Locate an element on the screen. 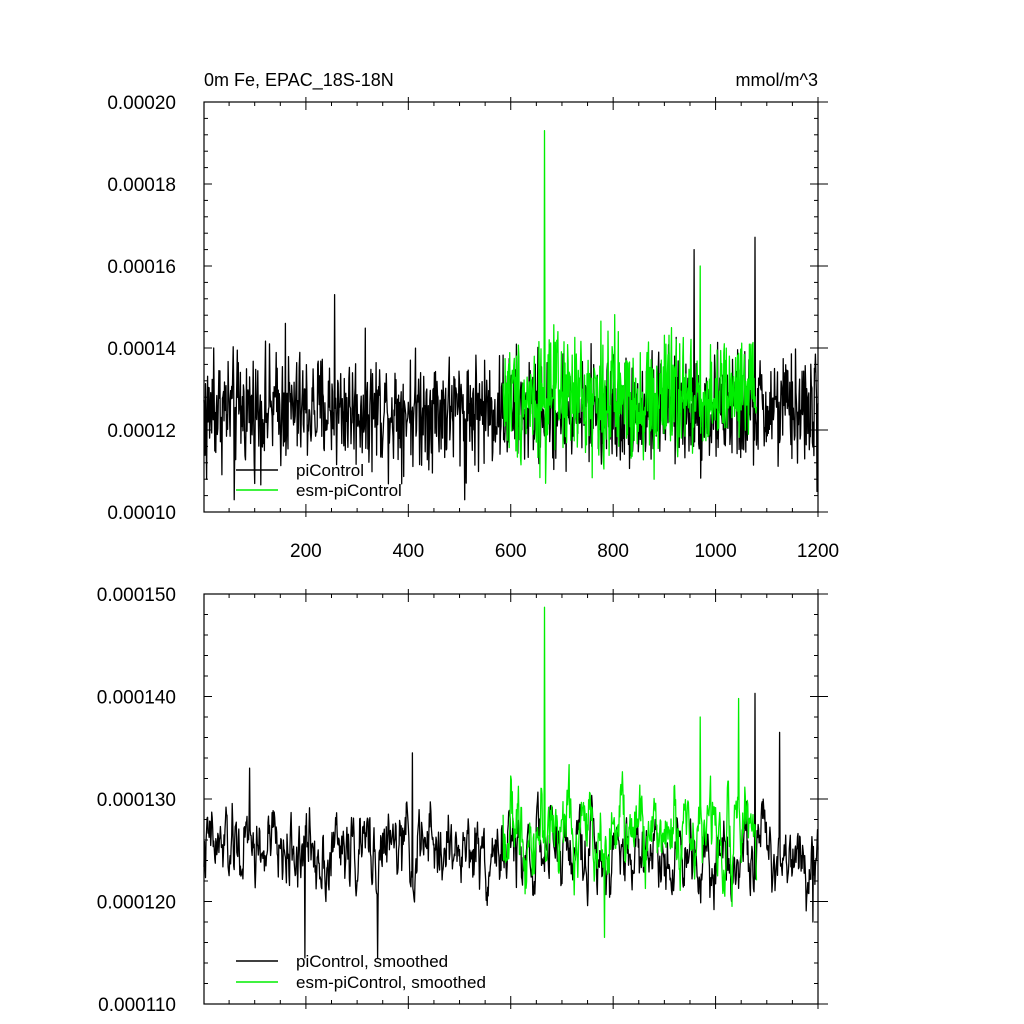  legend-label-picontrol-smoothed: piControl, smoothed is located at coordinates (372, 961).